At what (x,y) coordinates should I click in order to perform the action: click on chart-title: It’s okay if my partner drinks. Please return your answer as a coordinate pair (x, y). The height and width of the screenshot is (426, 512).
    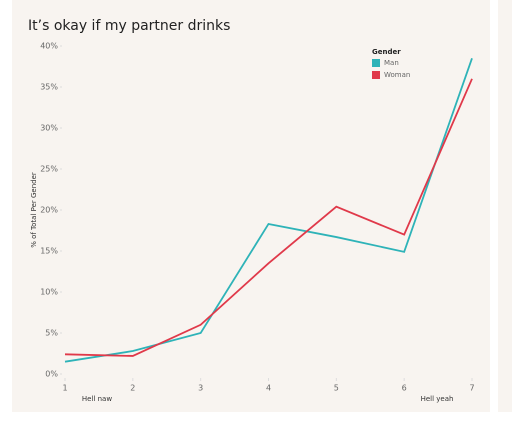
    Looking at the image, I should click on (129, 26).